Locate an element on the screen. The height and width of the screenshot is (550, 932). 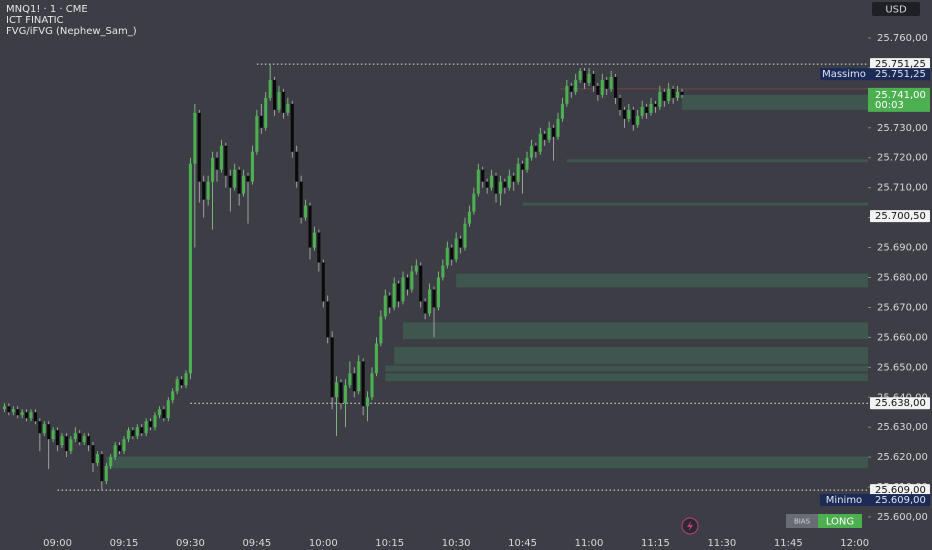
extreme-value: 25.609,00 is located at coordinates (900, 500).